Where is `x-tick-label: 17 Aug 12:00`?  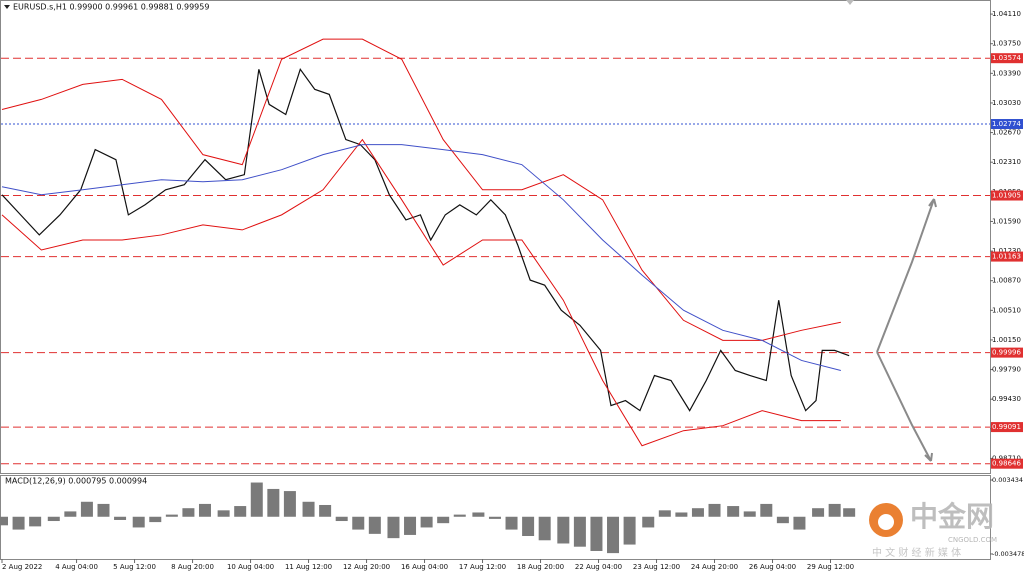 x-tick-label: 17 Aug 12:00 is located at coordinates (482, 567).